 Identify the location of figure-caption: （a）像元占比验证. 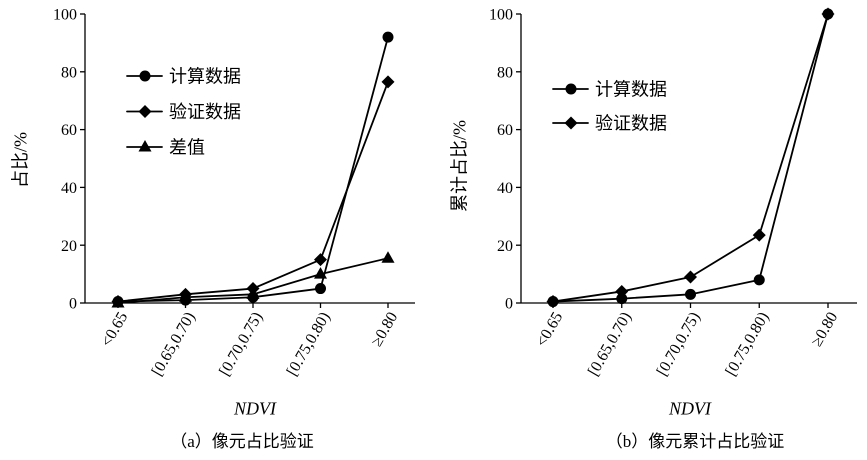
(242, 441).